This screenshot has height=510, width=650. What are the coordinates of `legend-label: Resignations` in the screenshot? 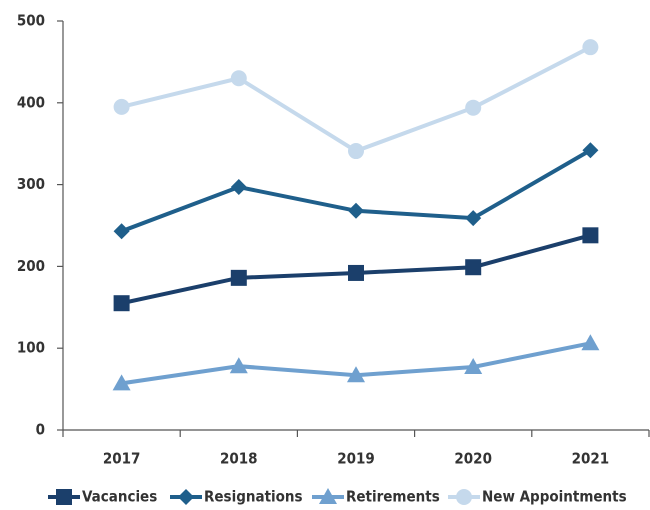 It's located at (253, 497).